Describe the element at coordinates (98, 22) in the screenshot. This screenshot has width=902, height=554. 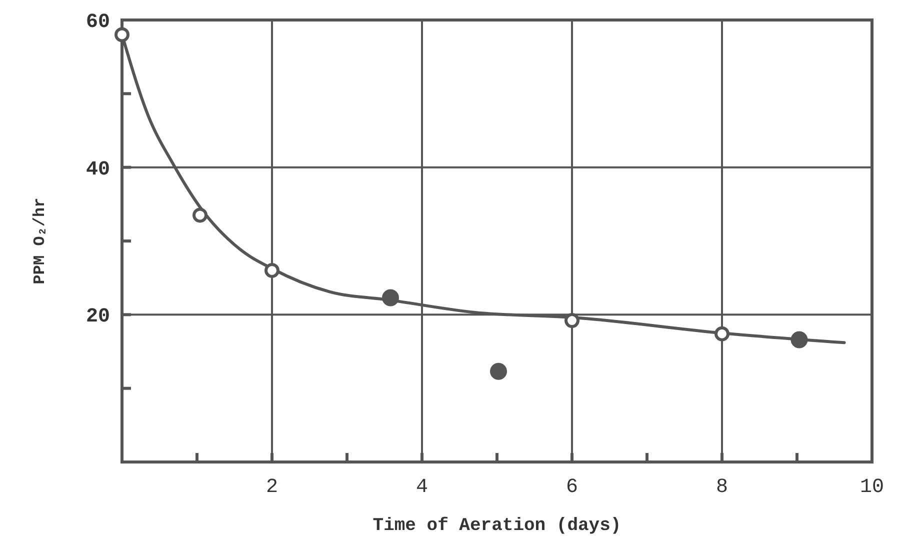
I see `y-tick-label: 60` at that location.